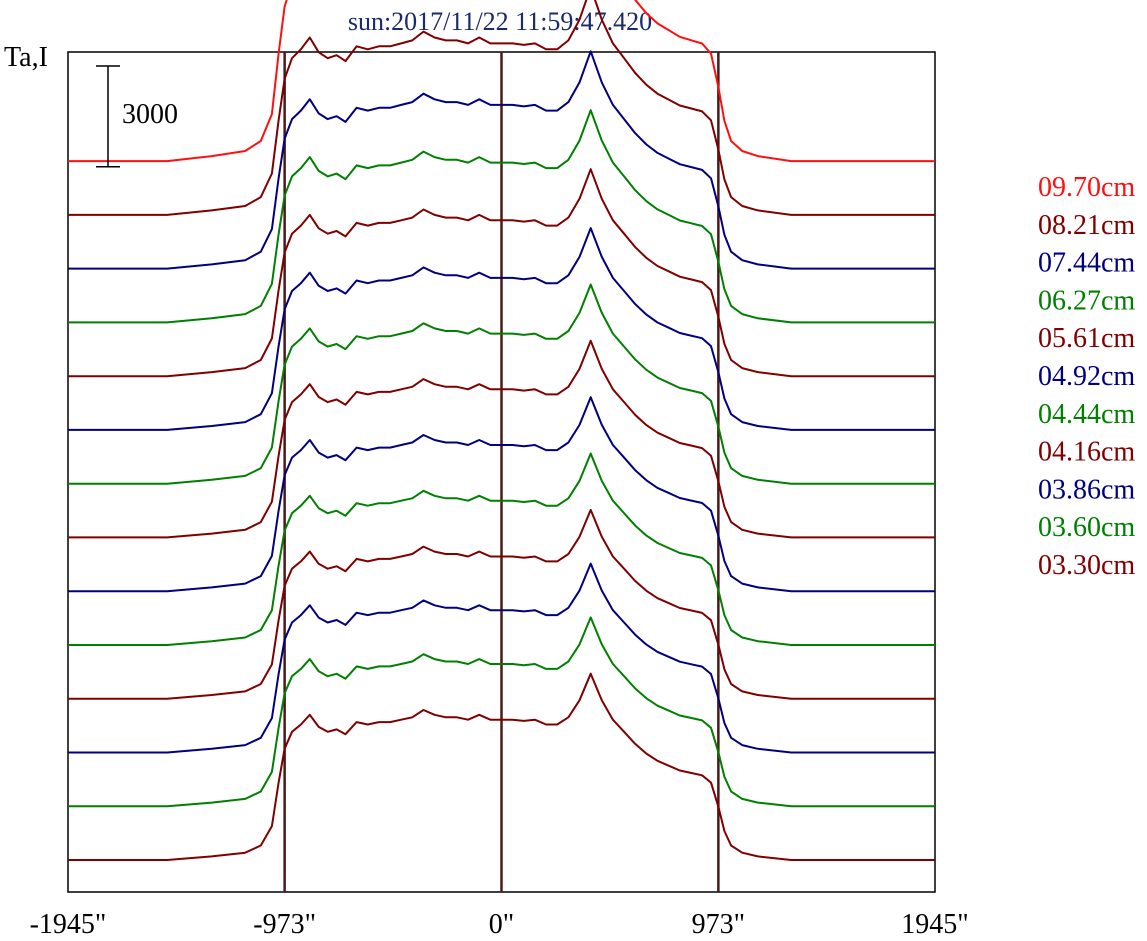  I want to click on x-tick-label-0: -1945", so click(68, 924).